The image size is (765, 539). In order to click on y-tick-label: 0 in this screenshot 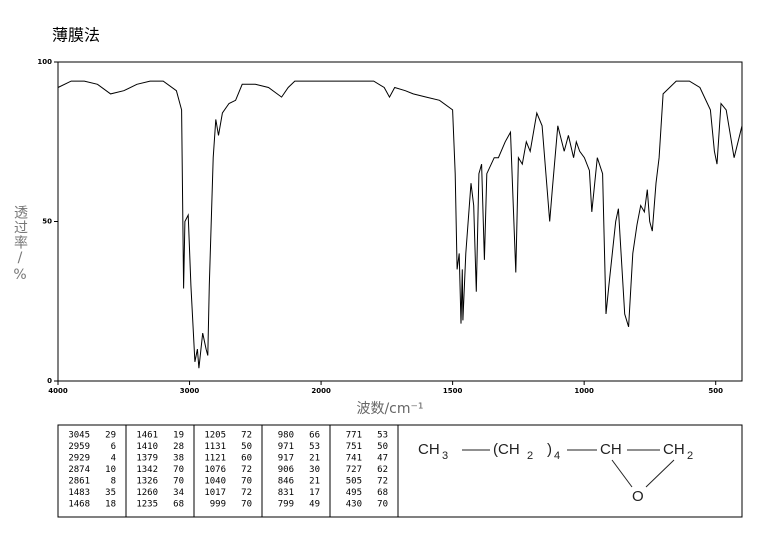, I will do `click(49, 381)`.